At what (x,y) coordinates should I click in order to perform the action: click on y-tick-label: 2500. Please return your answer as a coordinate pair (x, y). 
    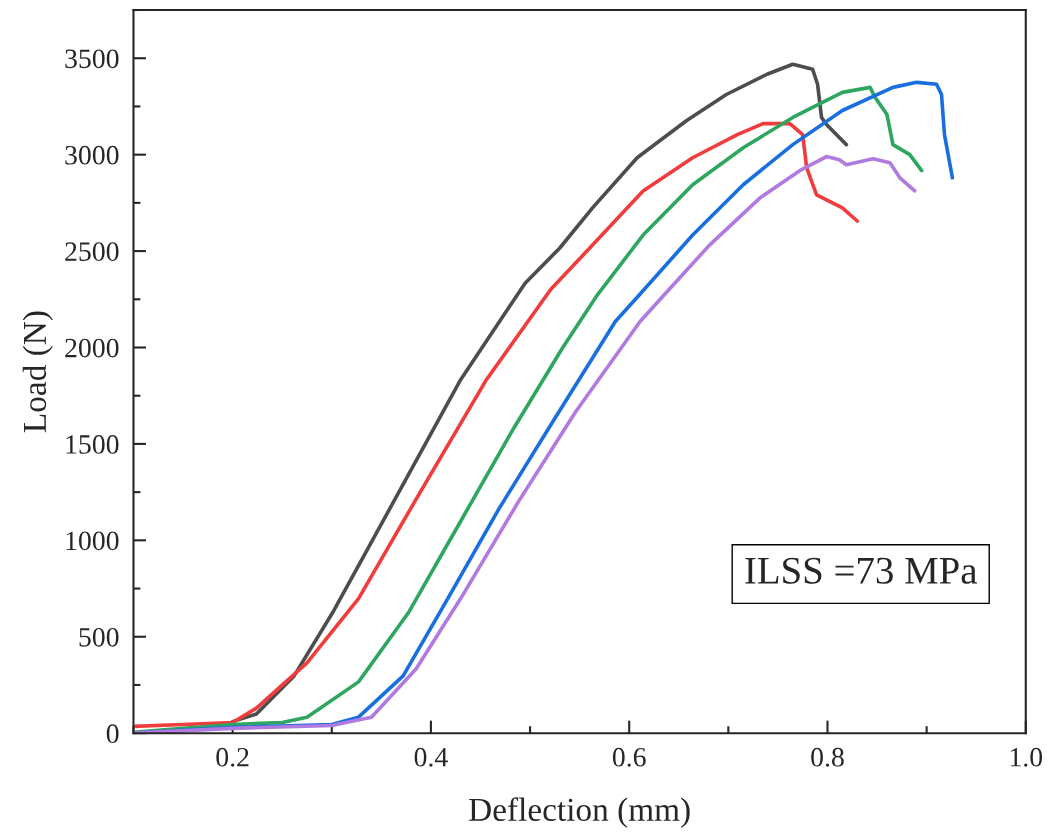
    Looking at the image, I should click on (92, 251).